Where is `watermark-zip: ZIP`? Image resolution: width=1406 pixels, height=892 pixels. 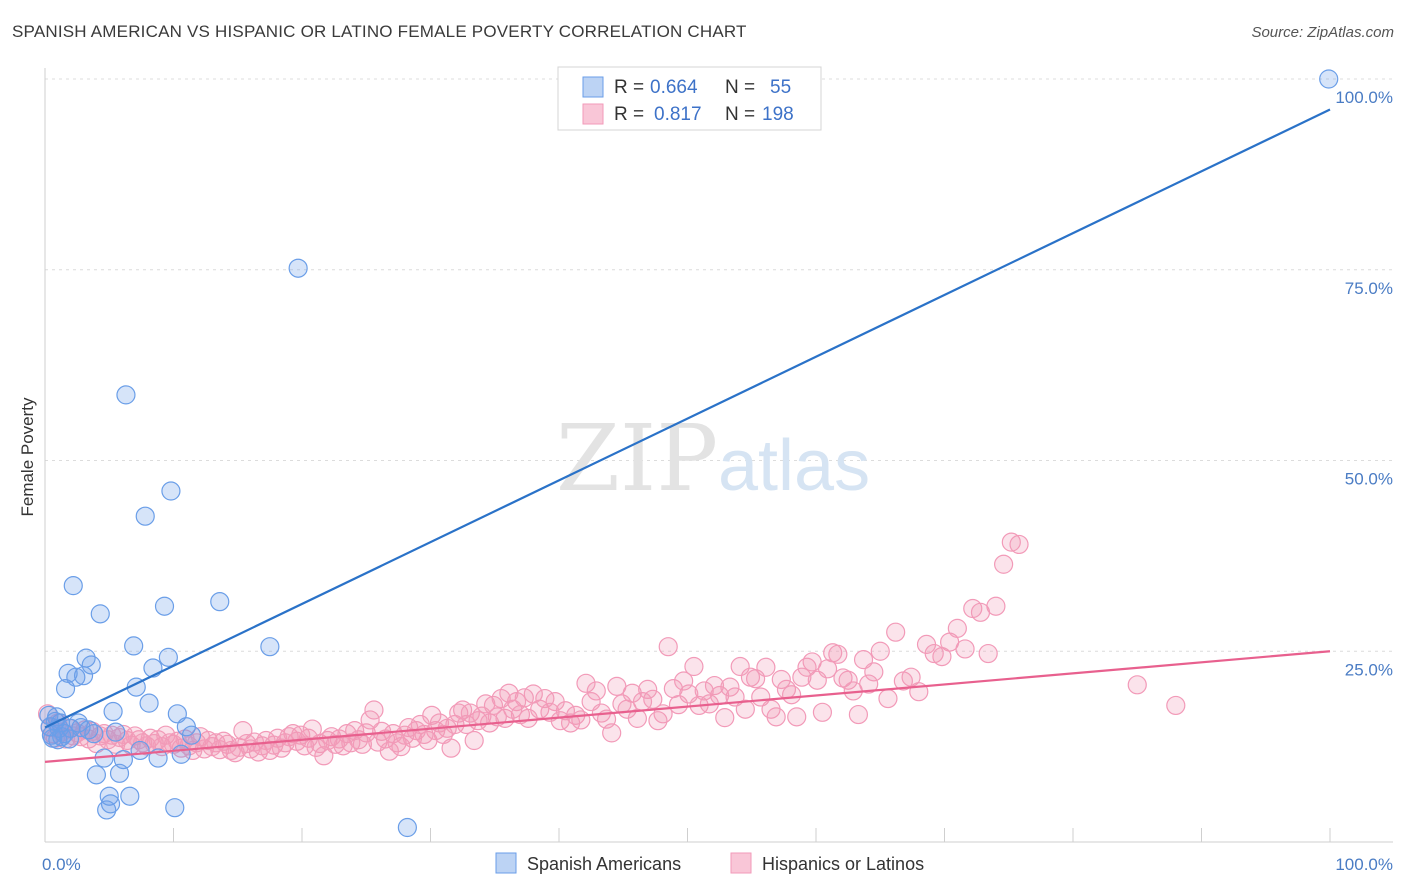 watermark-zip: ZIP is located at coordinates (637, 458).